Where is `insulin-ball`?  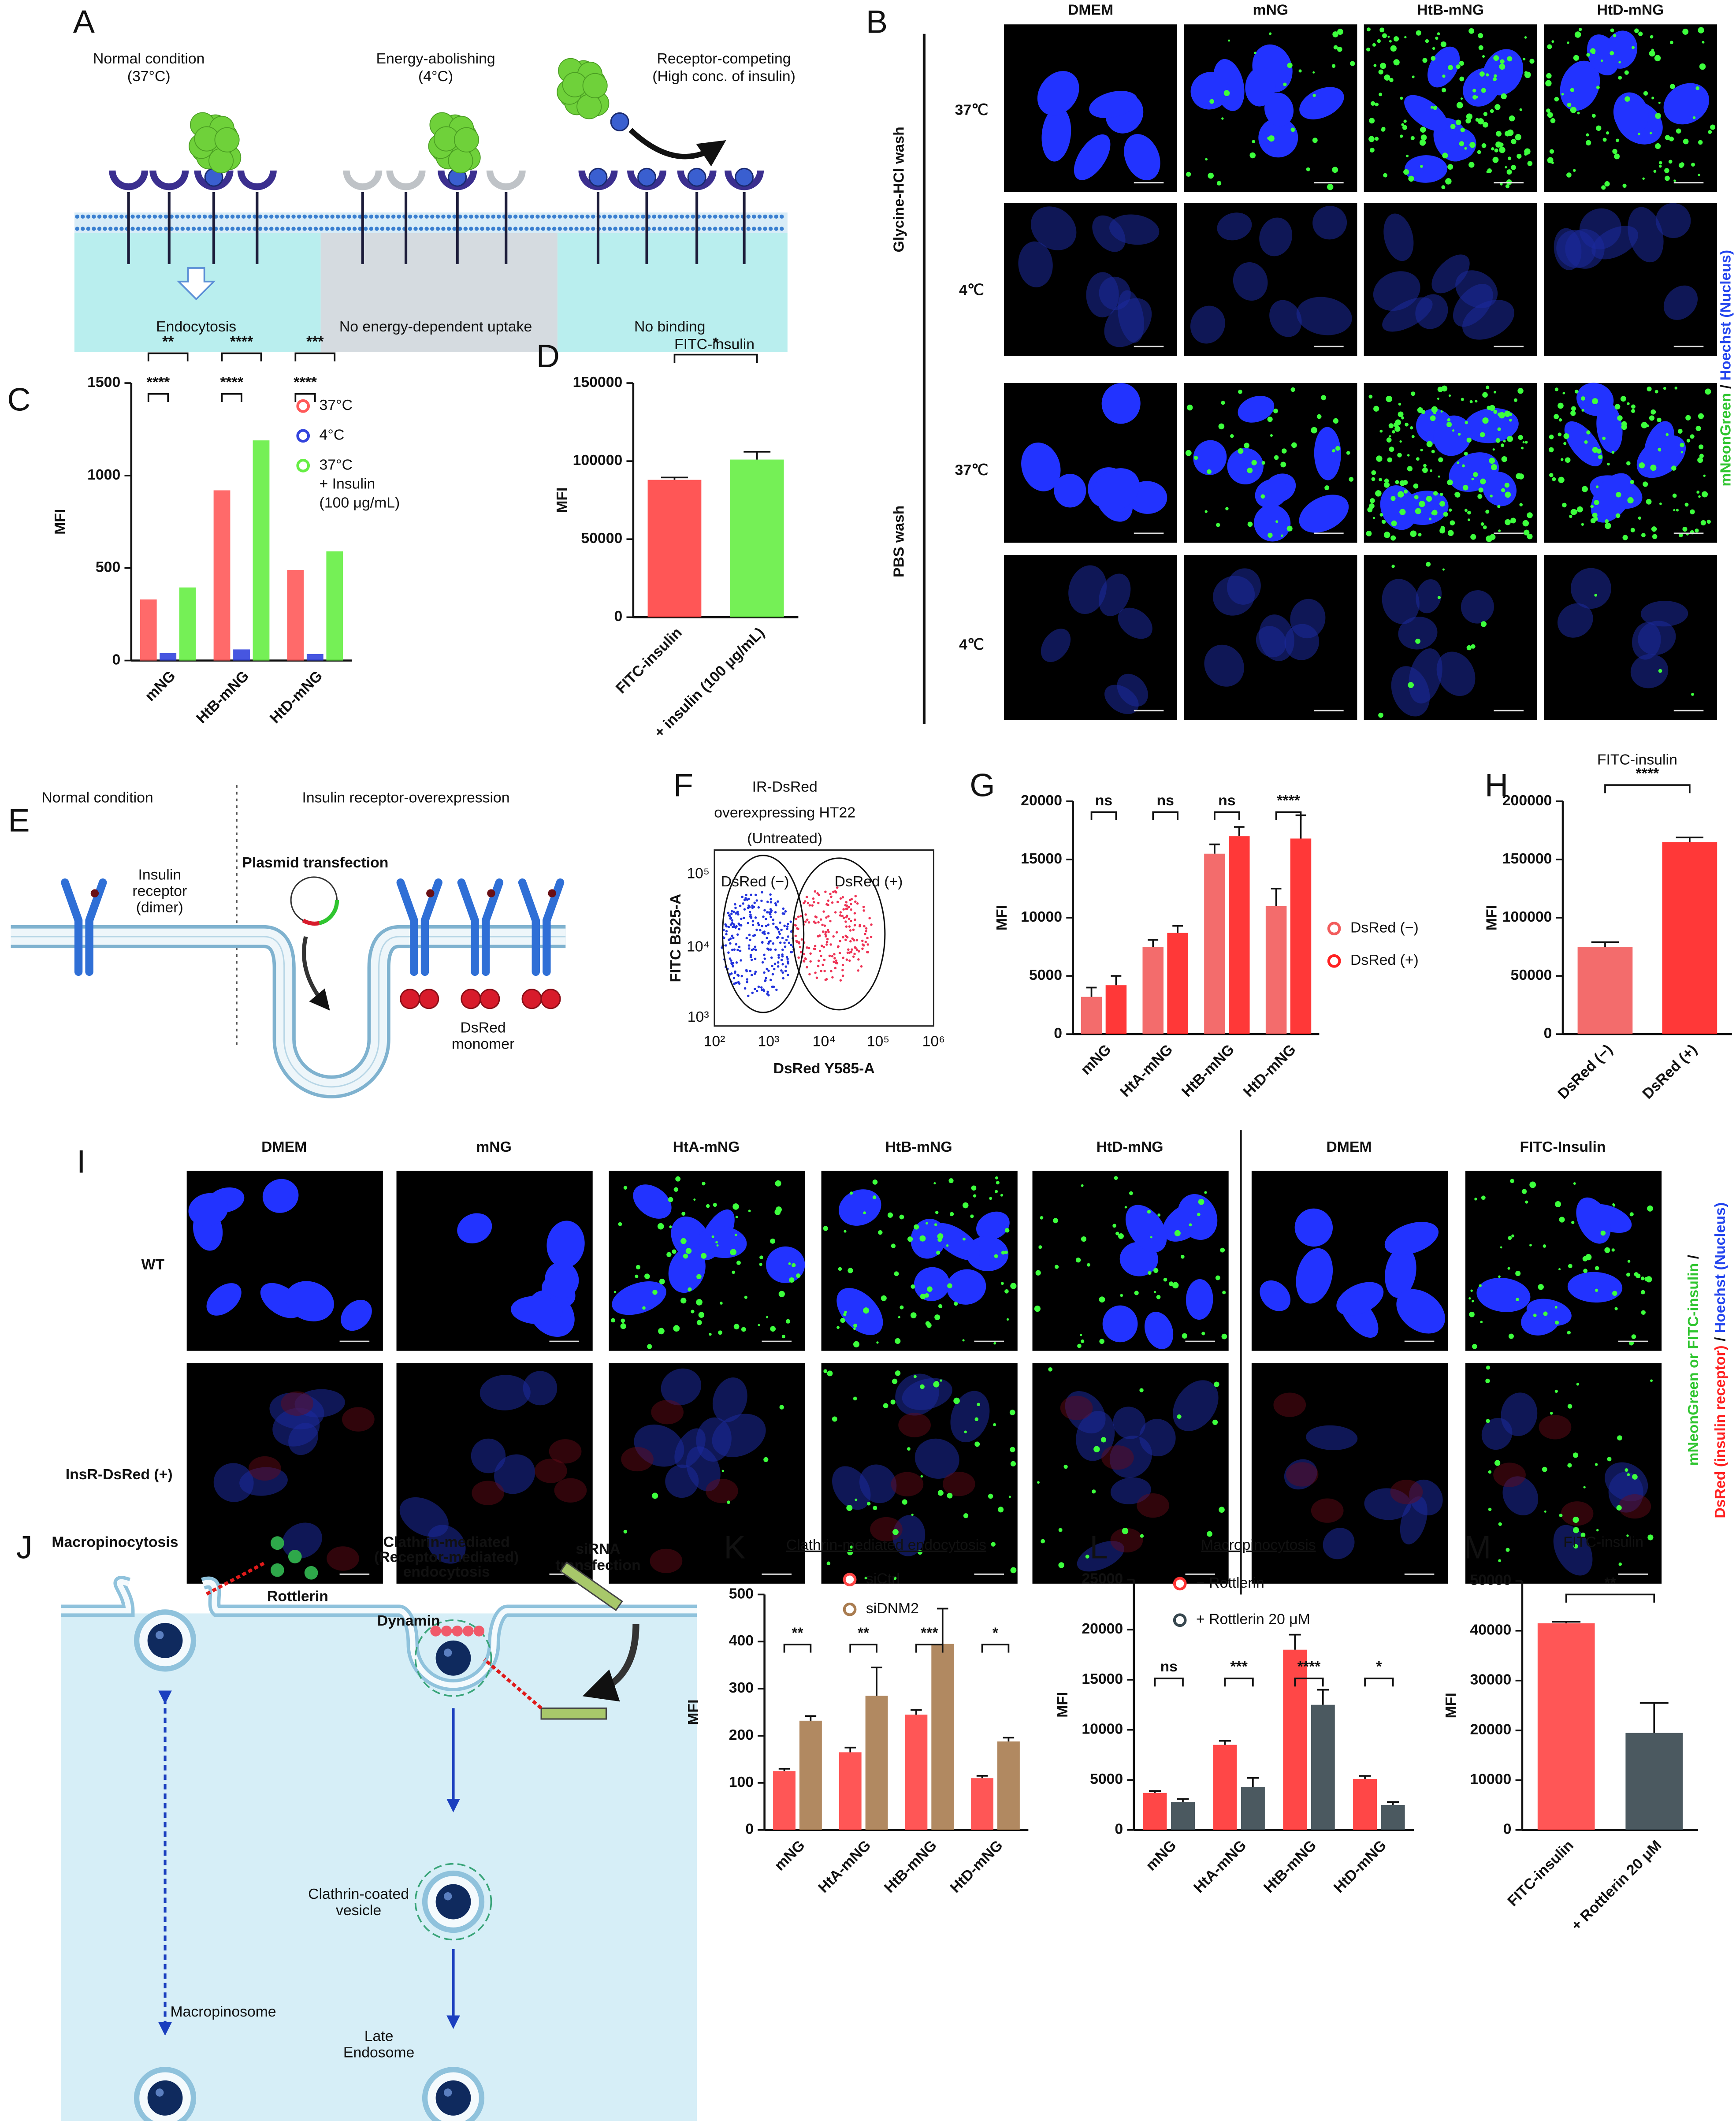
insulin-ball is located at coordinates (696, 177).